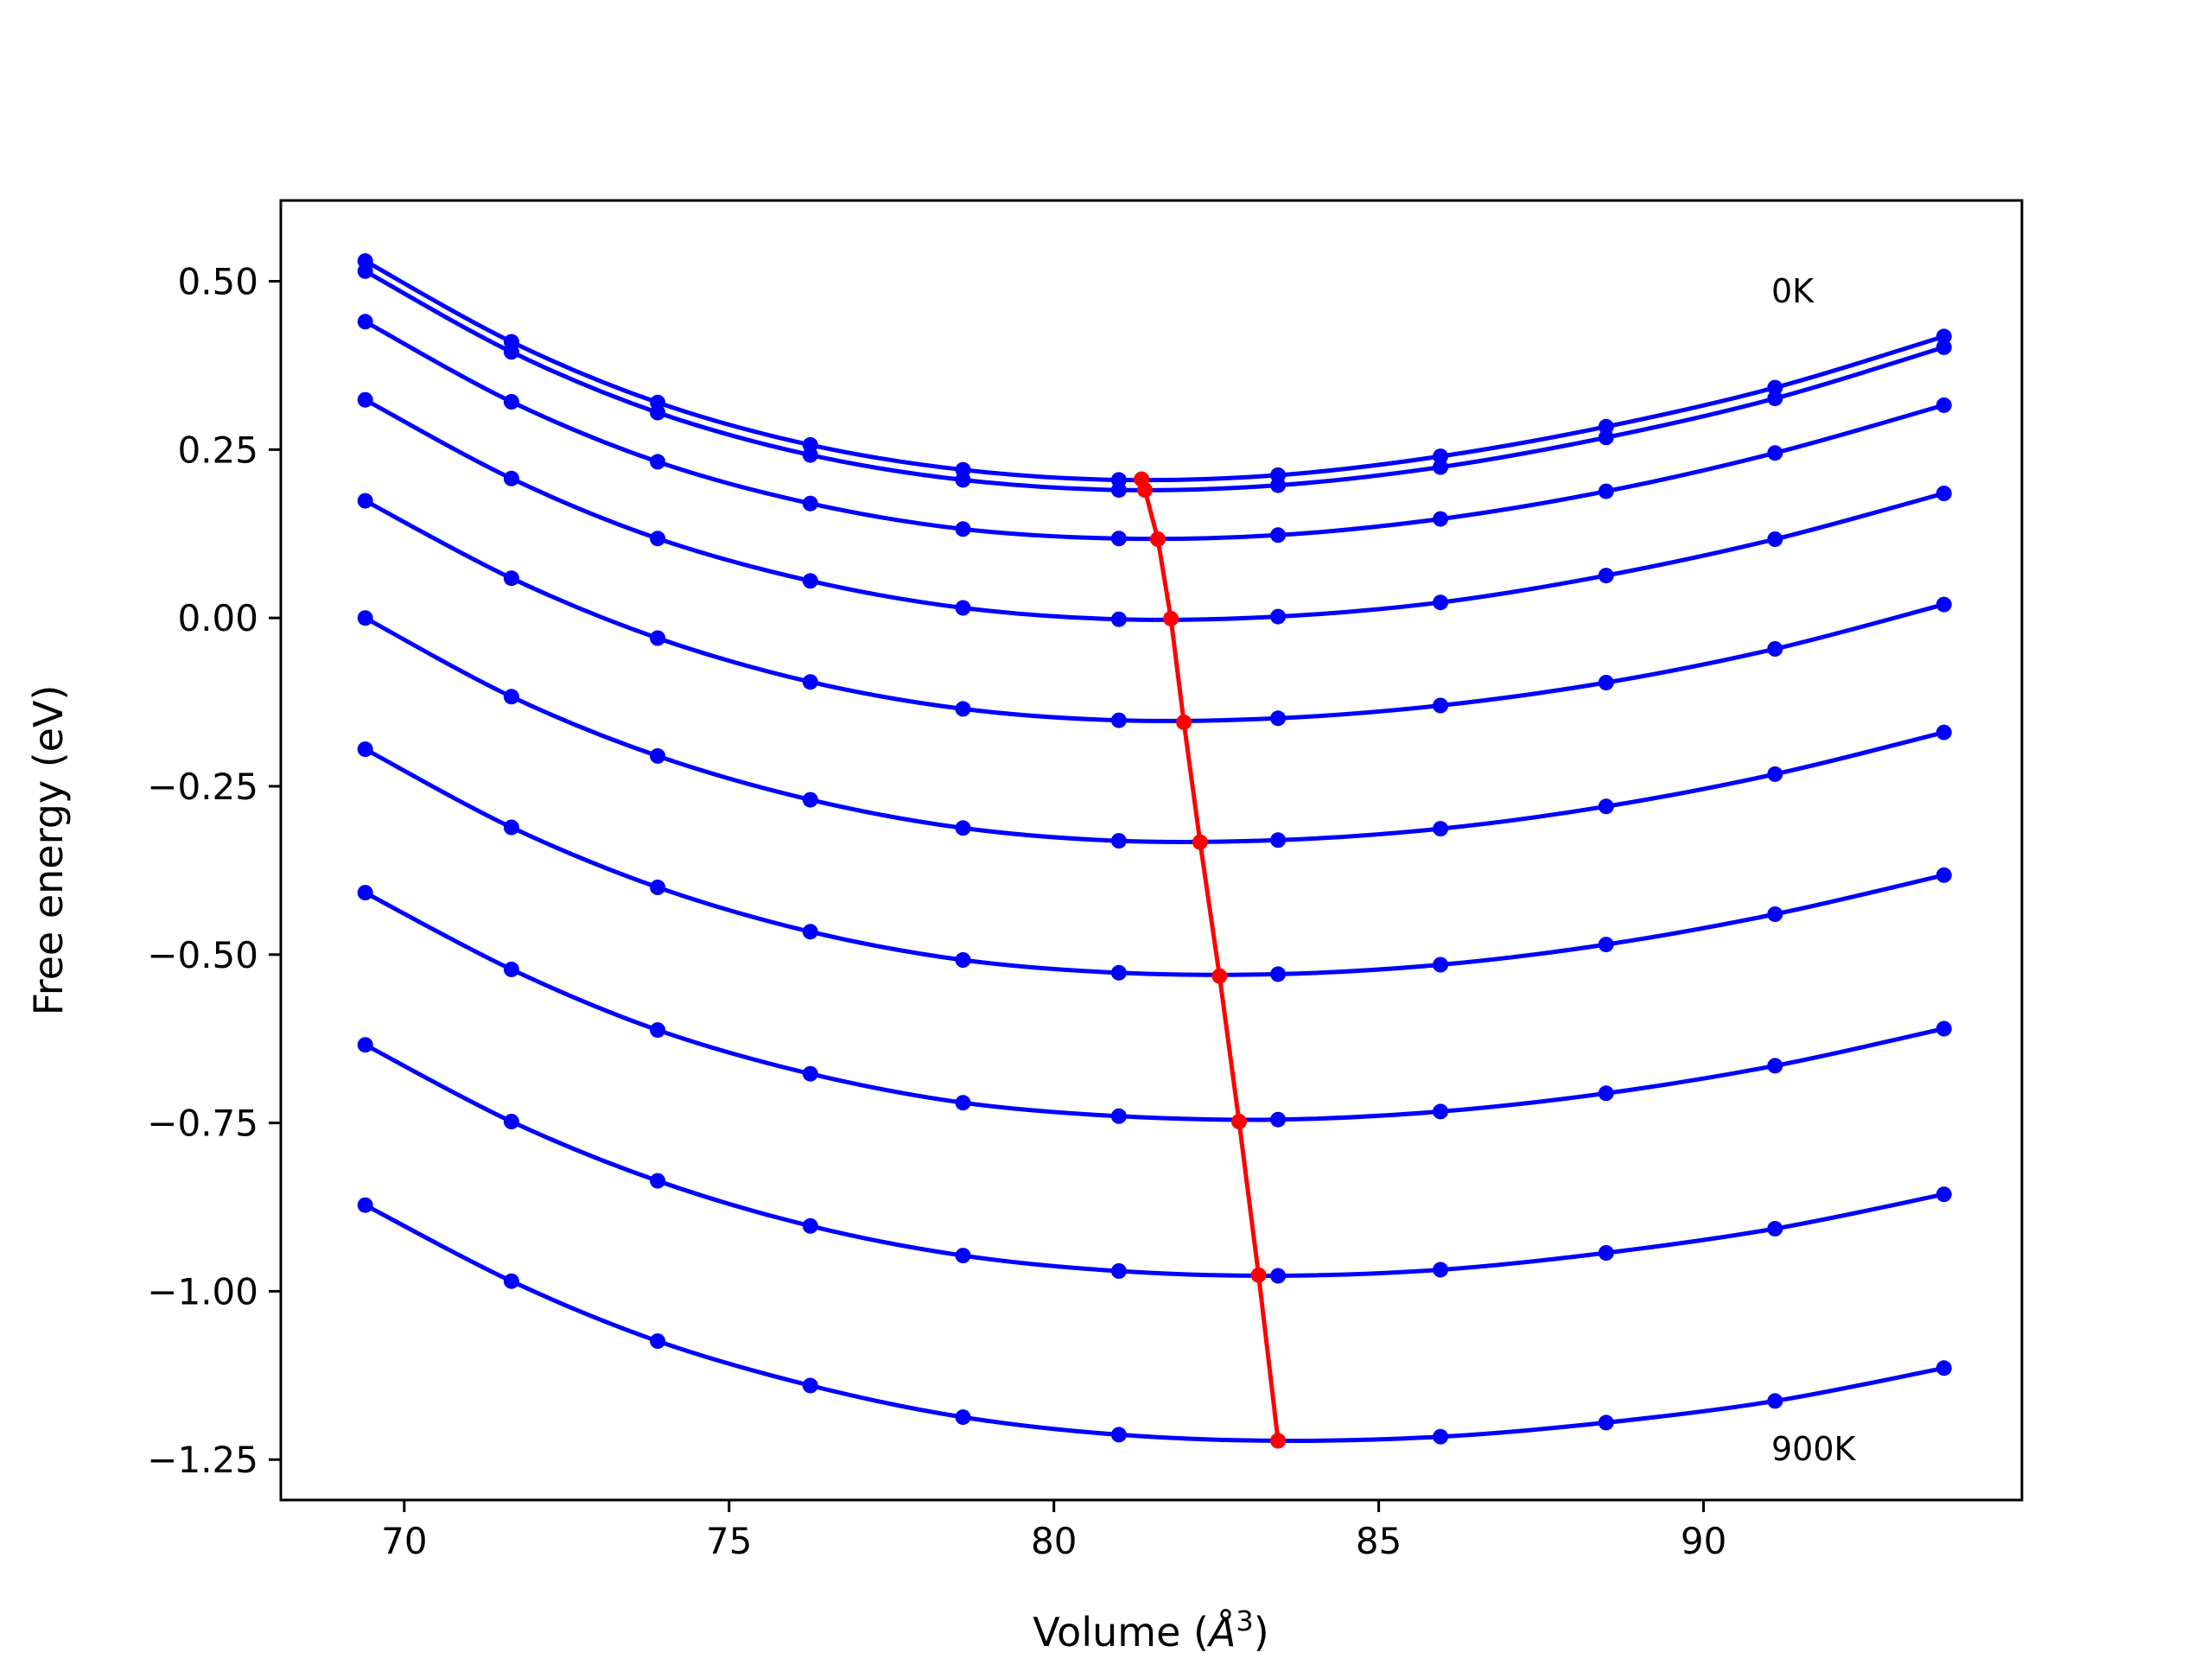 The height and width of the screenshot is (1659, 2212). Describe the element at coordinates (1814, 1449) in the screenshot. I see `annotation-900k: 900K` at that location.